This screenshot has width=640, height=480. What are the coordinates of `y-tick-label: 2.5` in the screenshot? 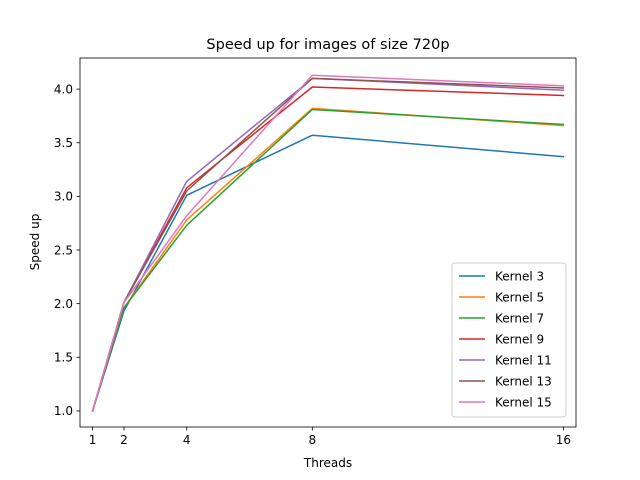 It's located at (63, 250).